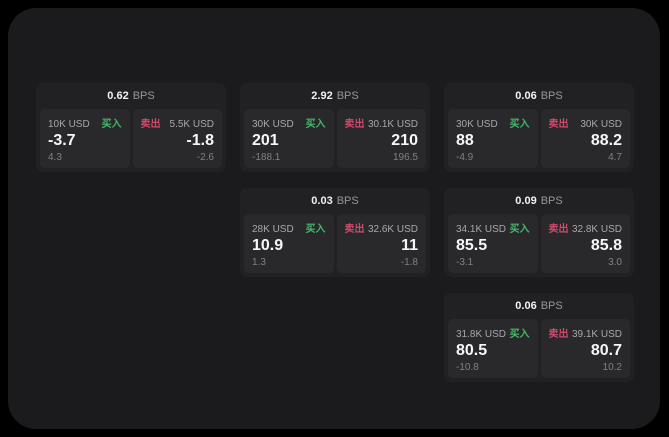  Describe the element at coordinates (465, 262) in the screenshot. I see `buy-delta: -3.1` at that location.